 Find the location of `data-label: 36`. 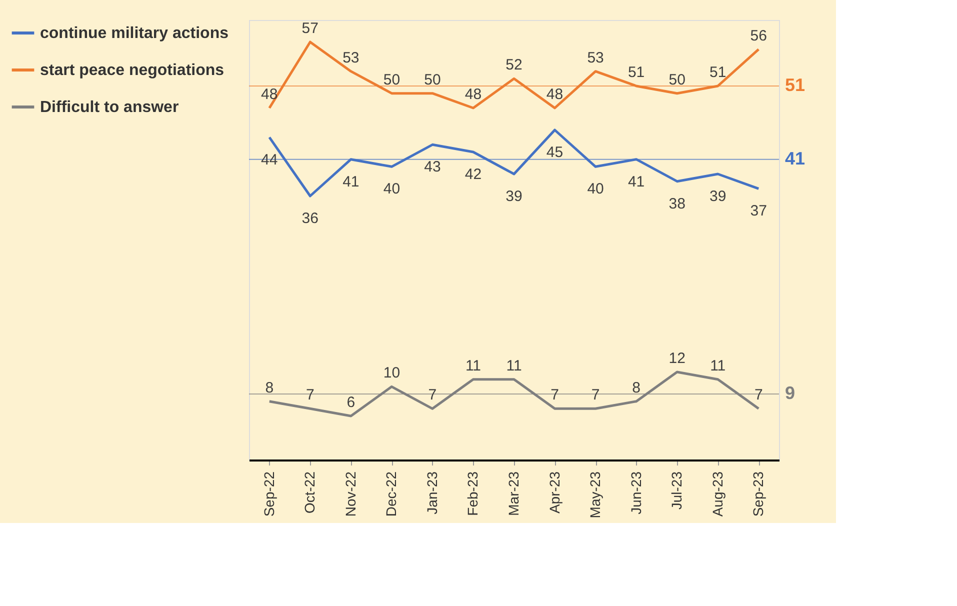

data-label: 36 is located at coordinates (310, 218).